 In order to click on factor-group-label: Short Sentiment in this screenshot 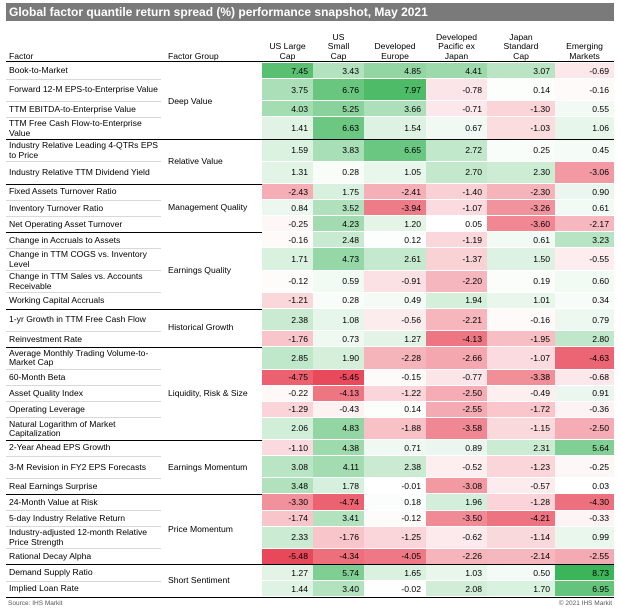, I will do `click(199, 580)`.